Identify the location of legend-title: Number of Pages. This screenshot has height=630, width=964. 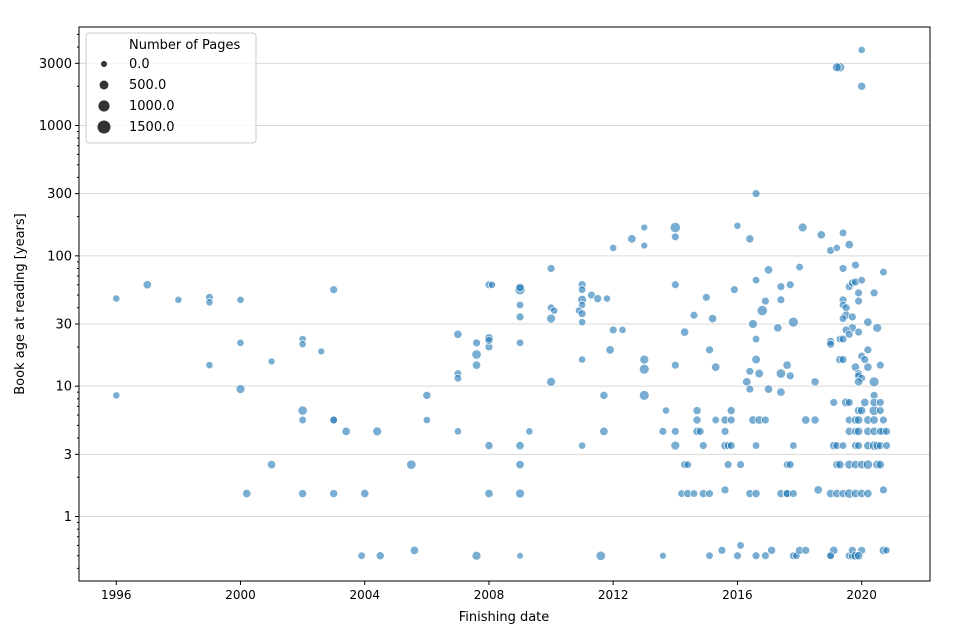
(184, 45).